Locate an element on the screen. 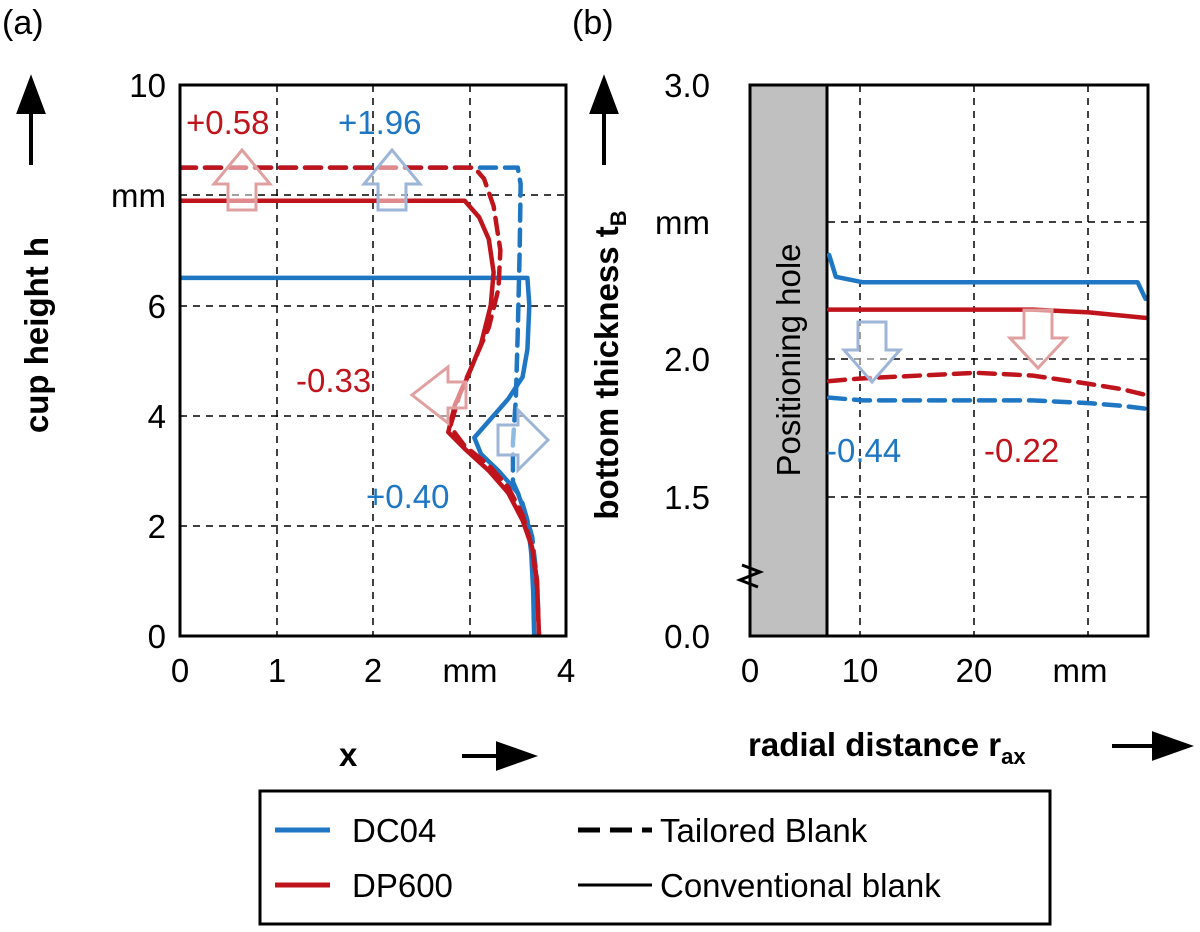  b-annotation-red: -0.22 is located at coordinates (1021, 450).